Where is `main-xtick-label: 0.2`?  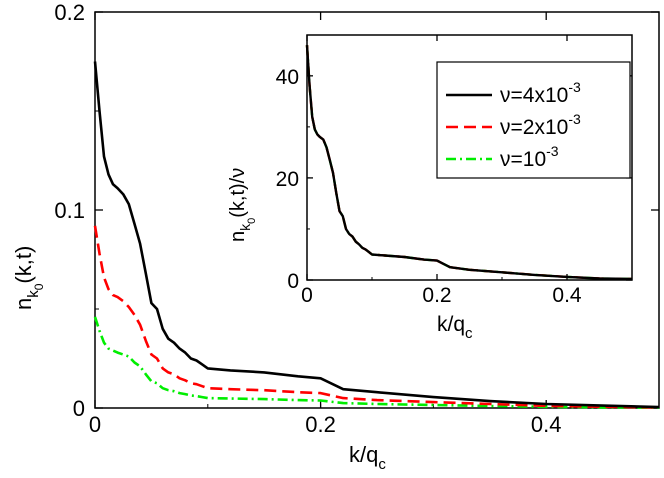 main-xtick-label: 0.2 is located at coordinates (320, 424).